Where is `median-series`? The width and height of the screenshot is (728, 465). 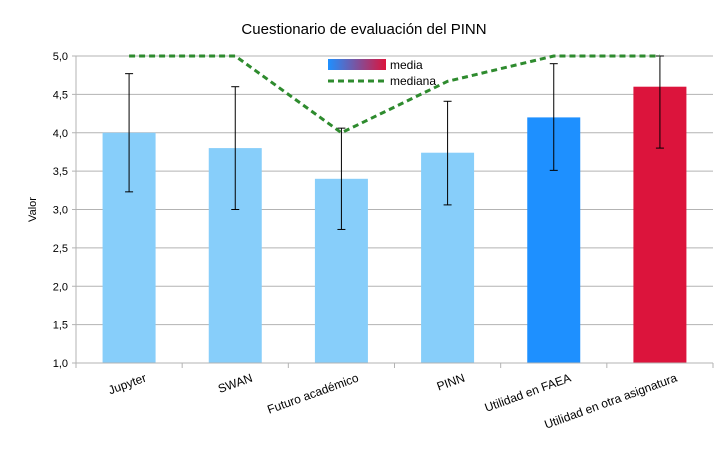 median-series is located at coordinates (394, 94).